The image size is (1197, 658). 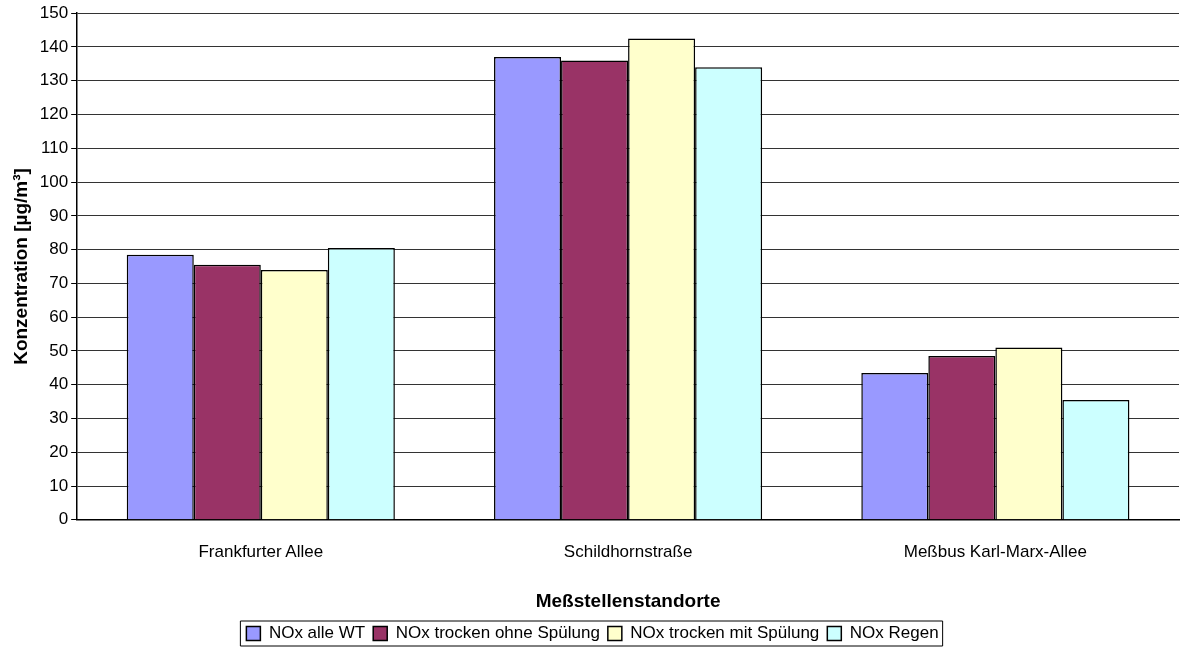 I want to click on y-tick-label: 20, so click(x=59, y=451).